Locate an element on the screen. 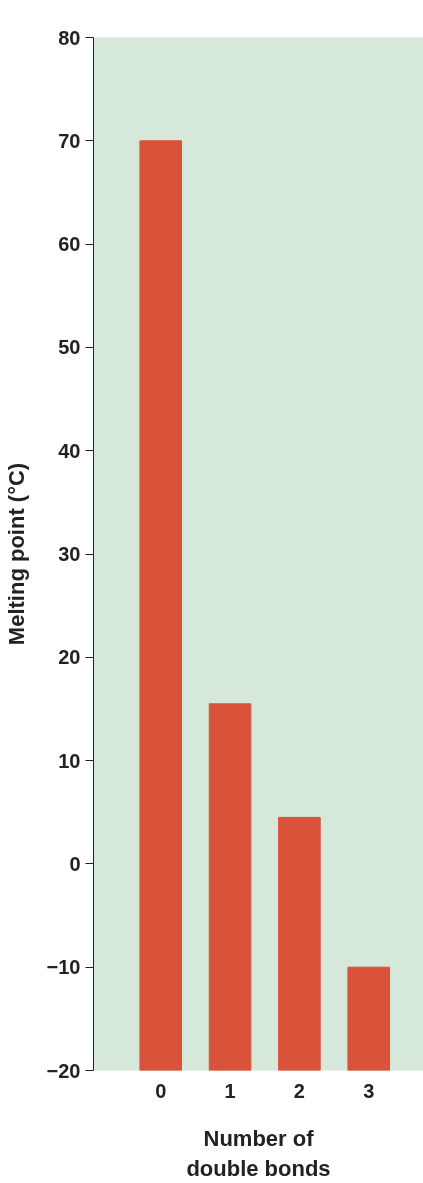 This screenshot has width=423, height=1183. y-tick-label: 0 is located at coordinates (75, 863).